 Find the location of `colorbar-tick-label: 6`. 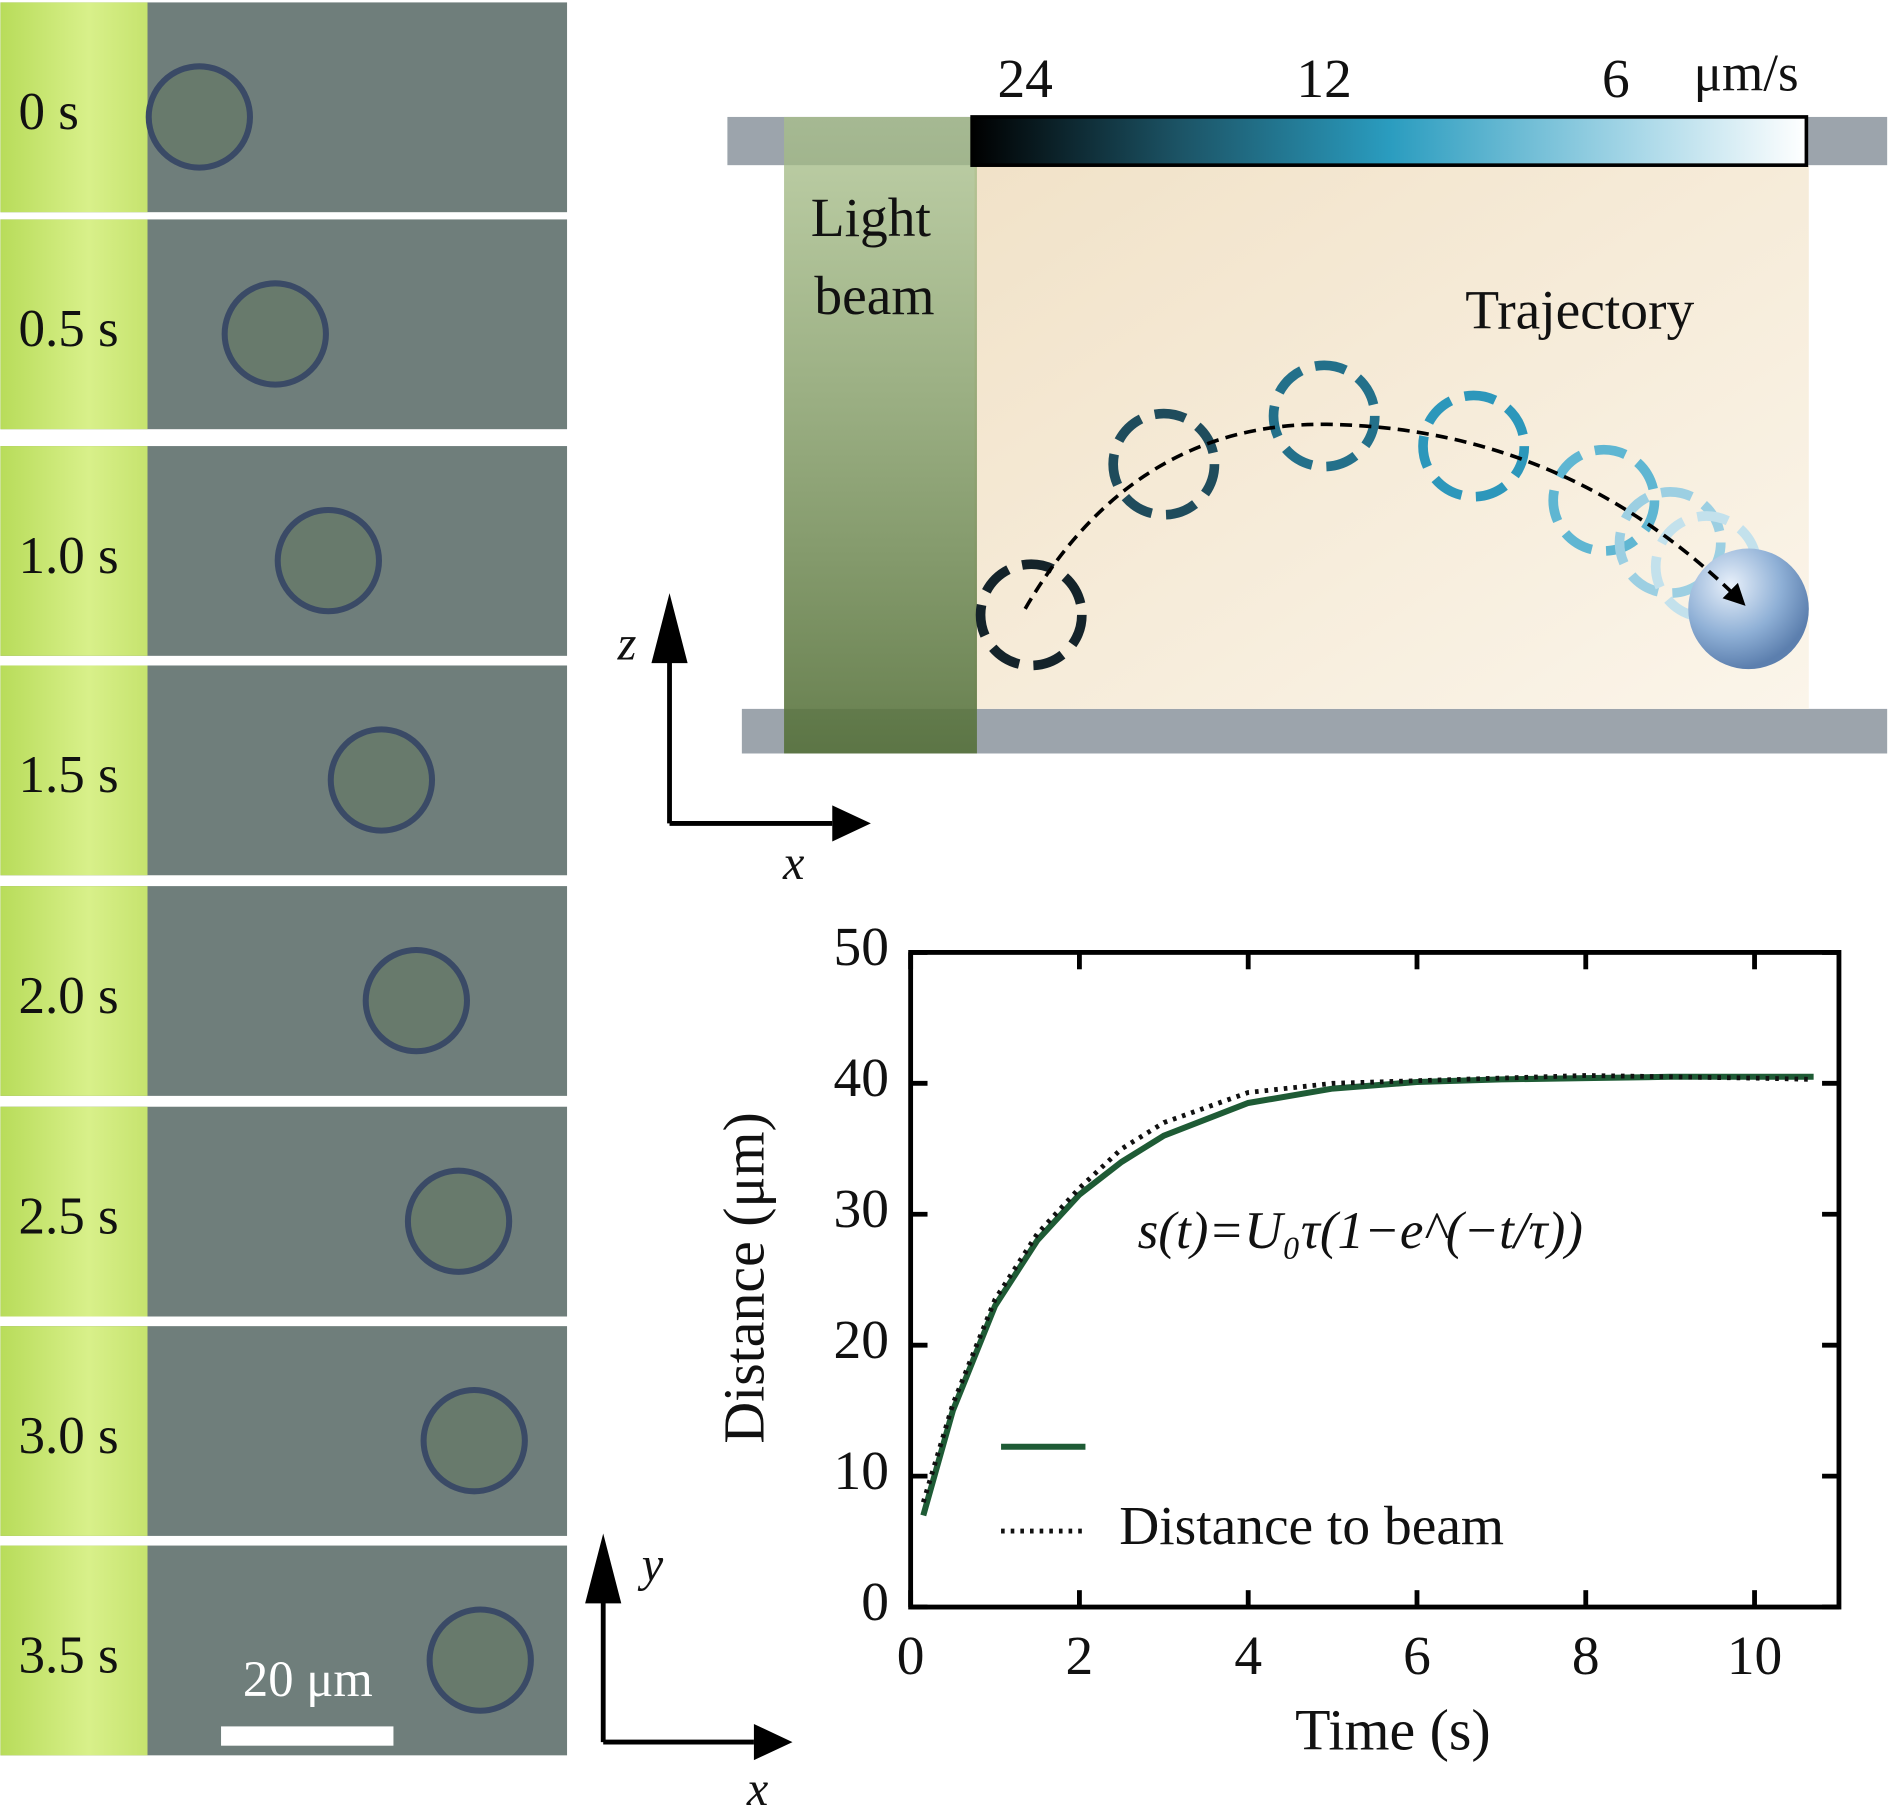

colorbar-tick-label: 6 is located at coordinates (1616, 78).